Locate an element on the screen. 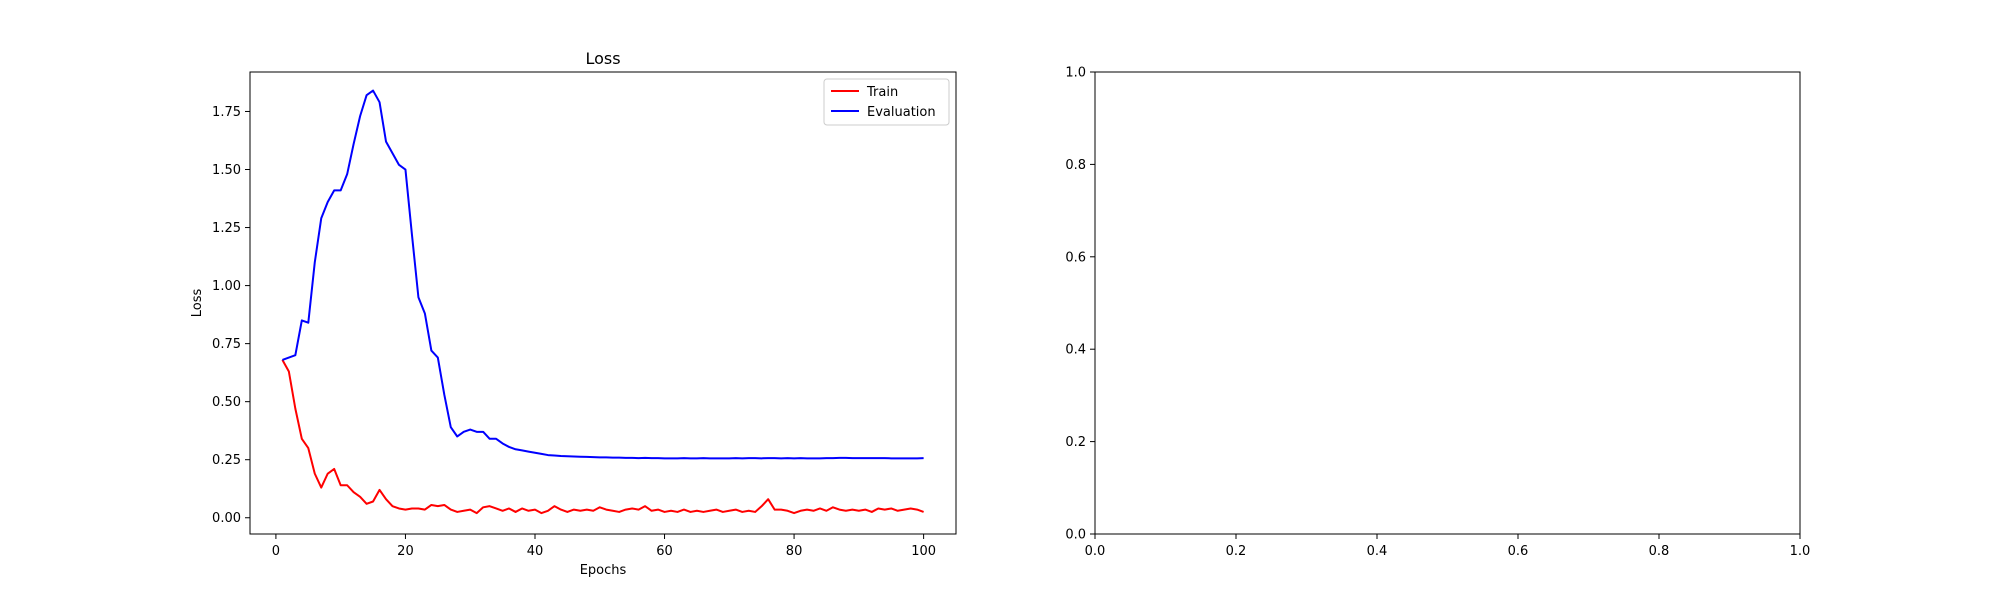  empty-chart-x-tick-label: 0.8 is located at coordinates (1659, 551).